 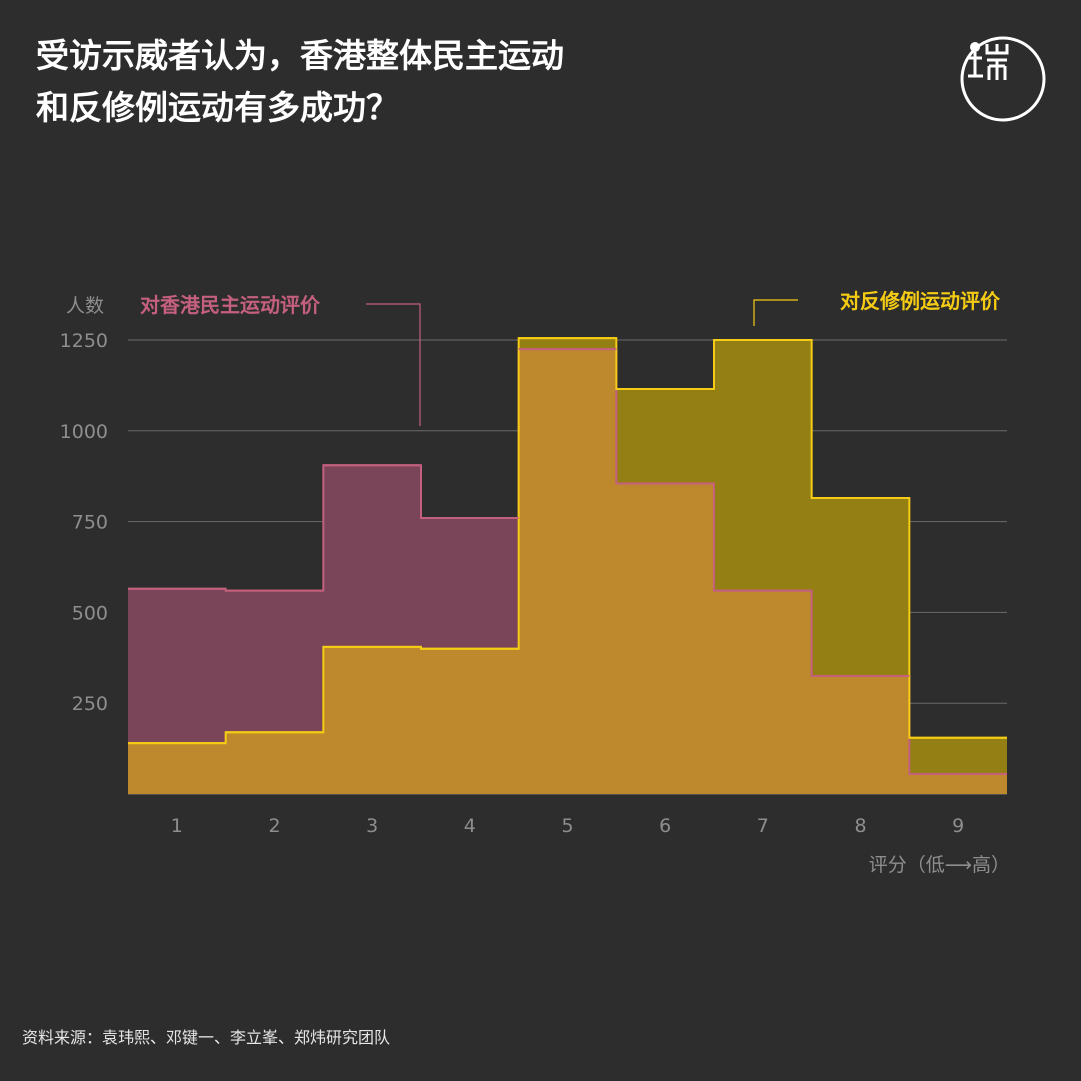 I want to click on legend-democracy: 对香港民主运动评价, so click(x=230, y=305).